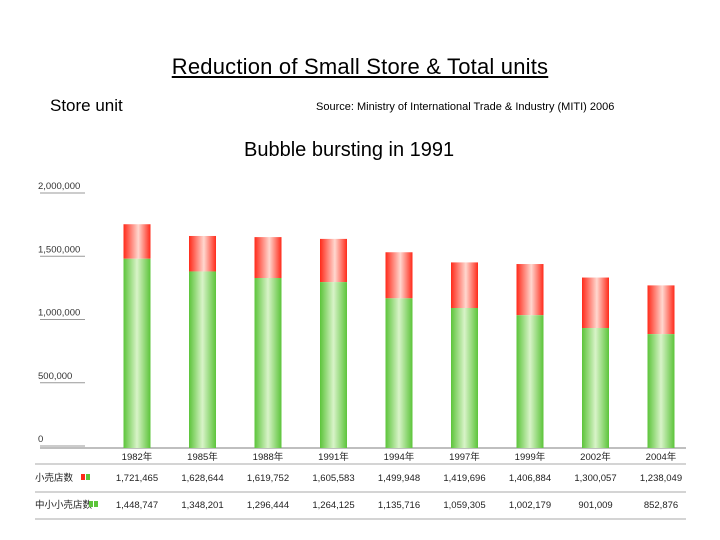 The height and width of the screenshot is (540, 720). I want to click on y-tick-label: 1,500,000, so click(59, 249).